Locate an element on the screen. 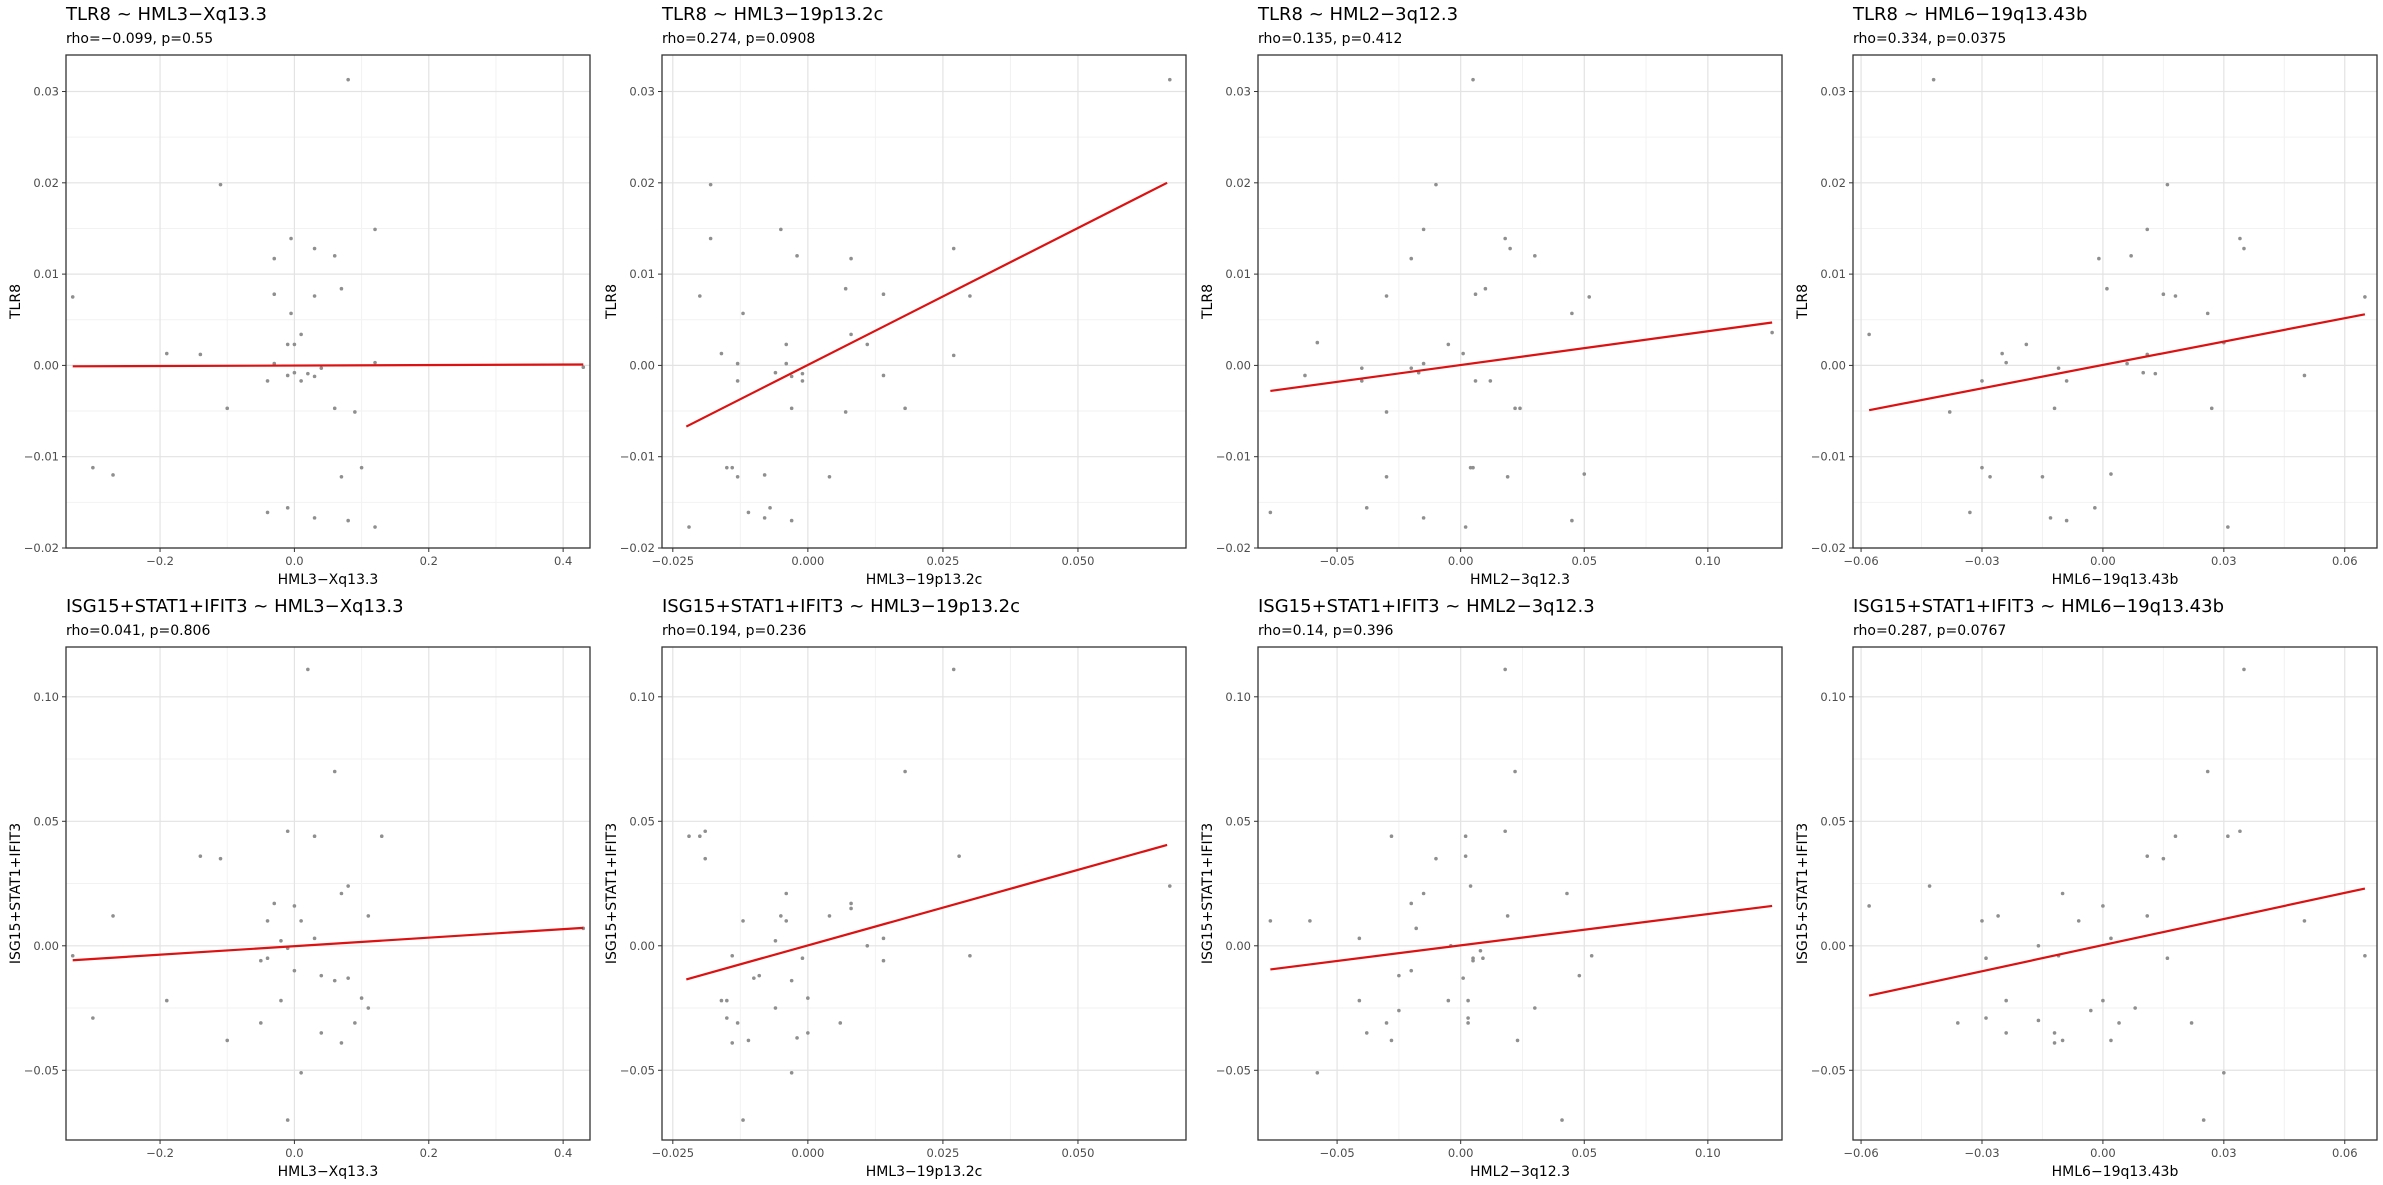  grid-lines is located at coordinates (2115, 893).